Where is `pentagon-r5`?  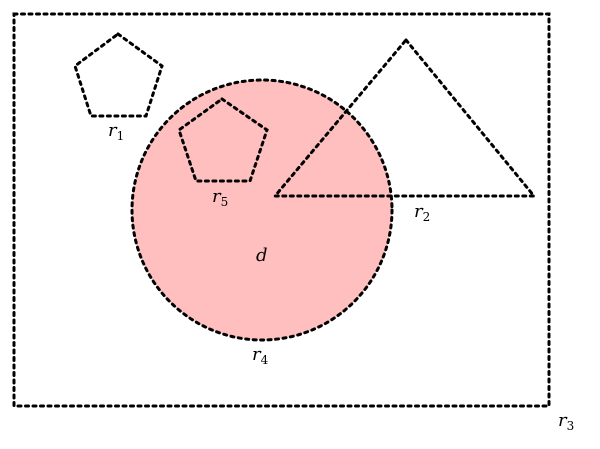 pentagon-r5 is located at coordinates (223, 140).